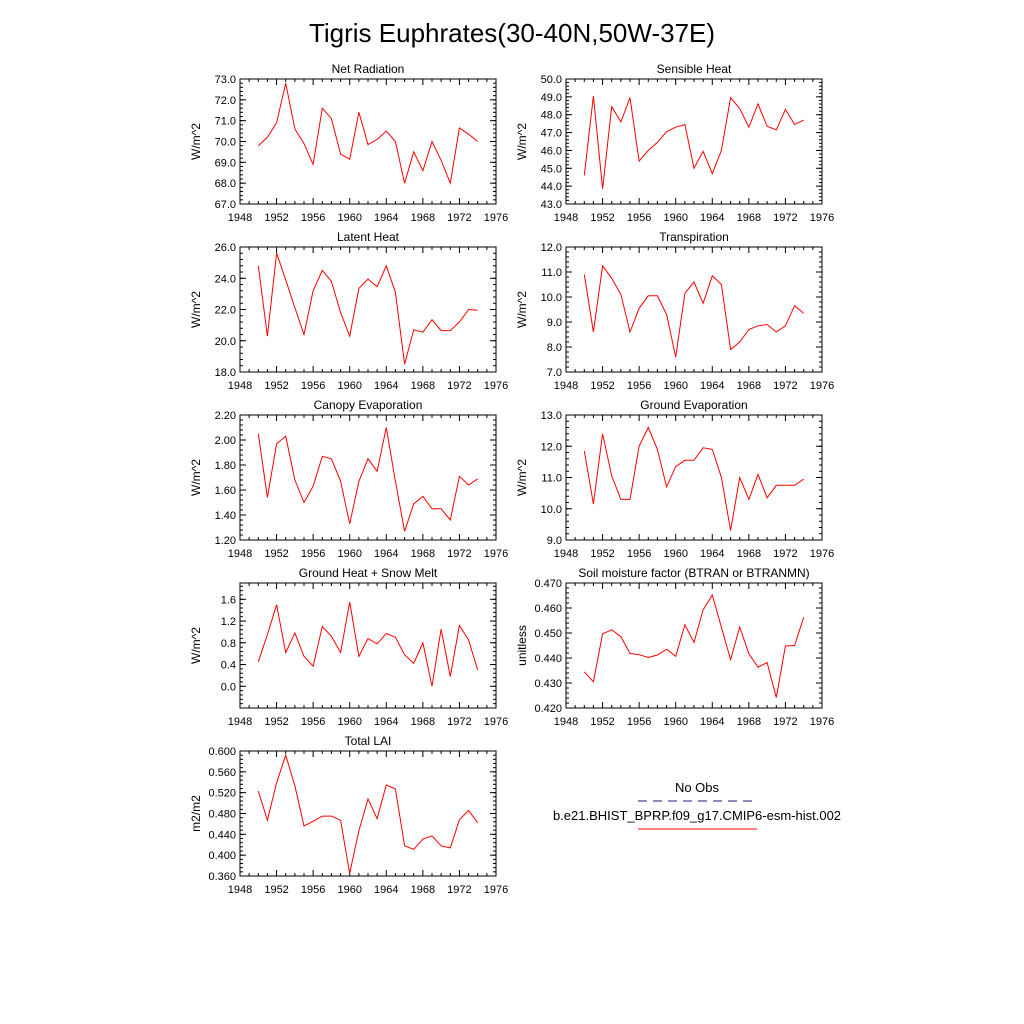  I want to click on panel-title: Ground Evaporation, so click(693, 405).